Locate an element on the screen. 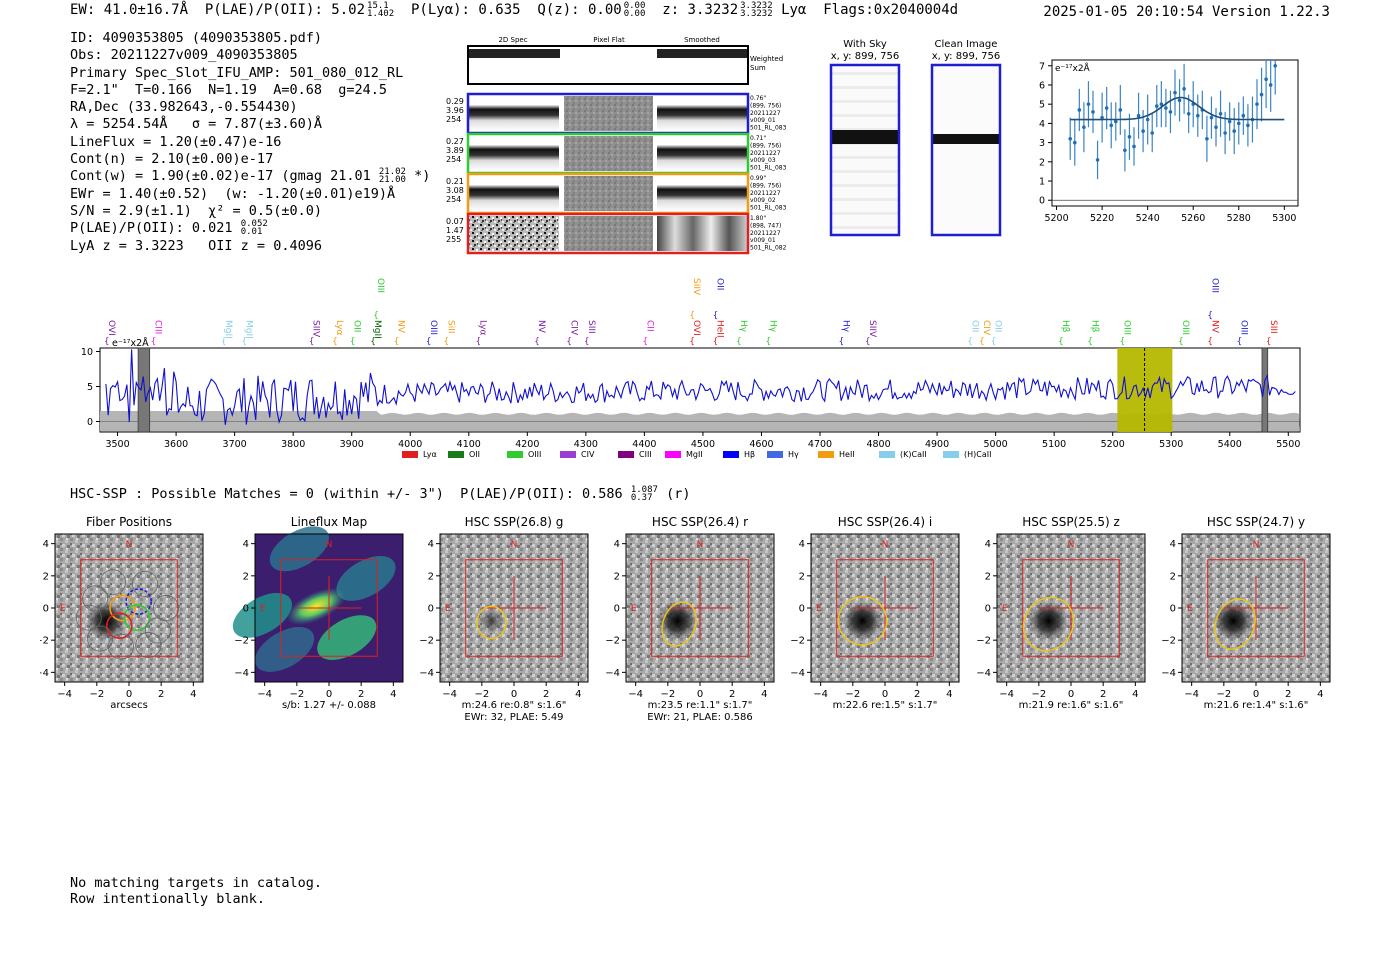 This screenshot has height=953, width=1400. masked-region is located at coordinates (144, 390).